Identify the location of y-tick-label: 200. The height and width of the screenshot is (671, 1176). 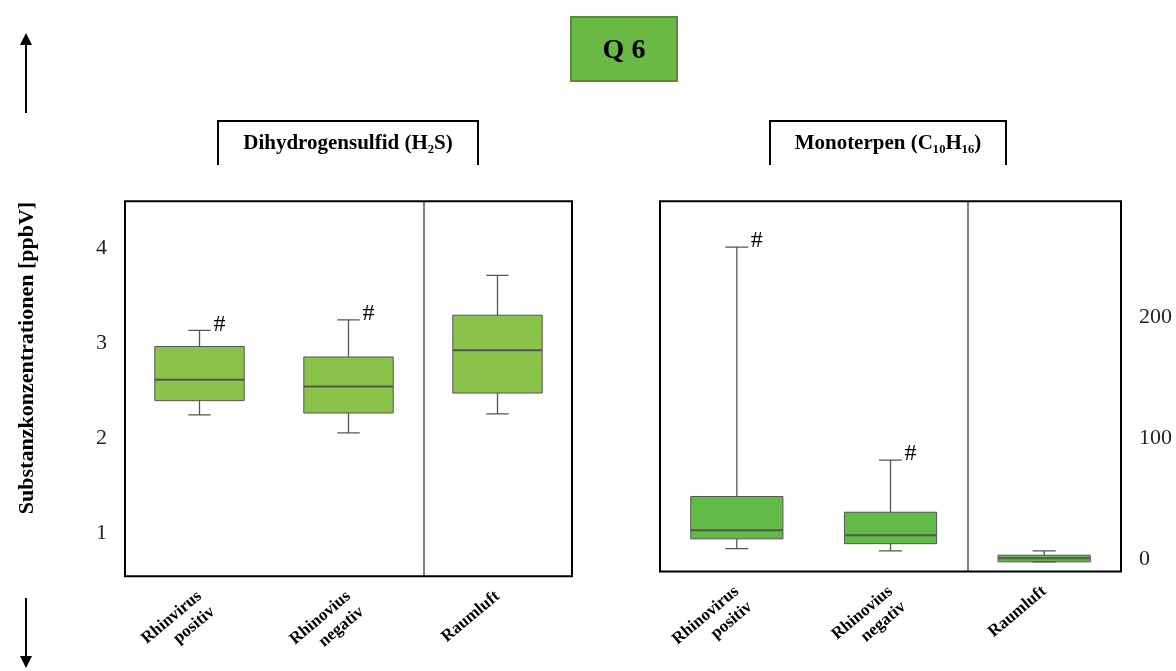
(1155, 316).